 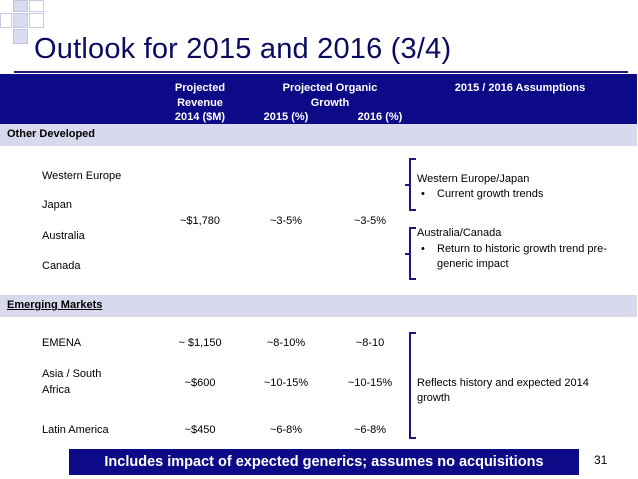 What do you see at coordinates (82, 176) in the screenshot?
I see `region-label: Western Europe` at bounding box center [82, 176].